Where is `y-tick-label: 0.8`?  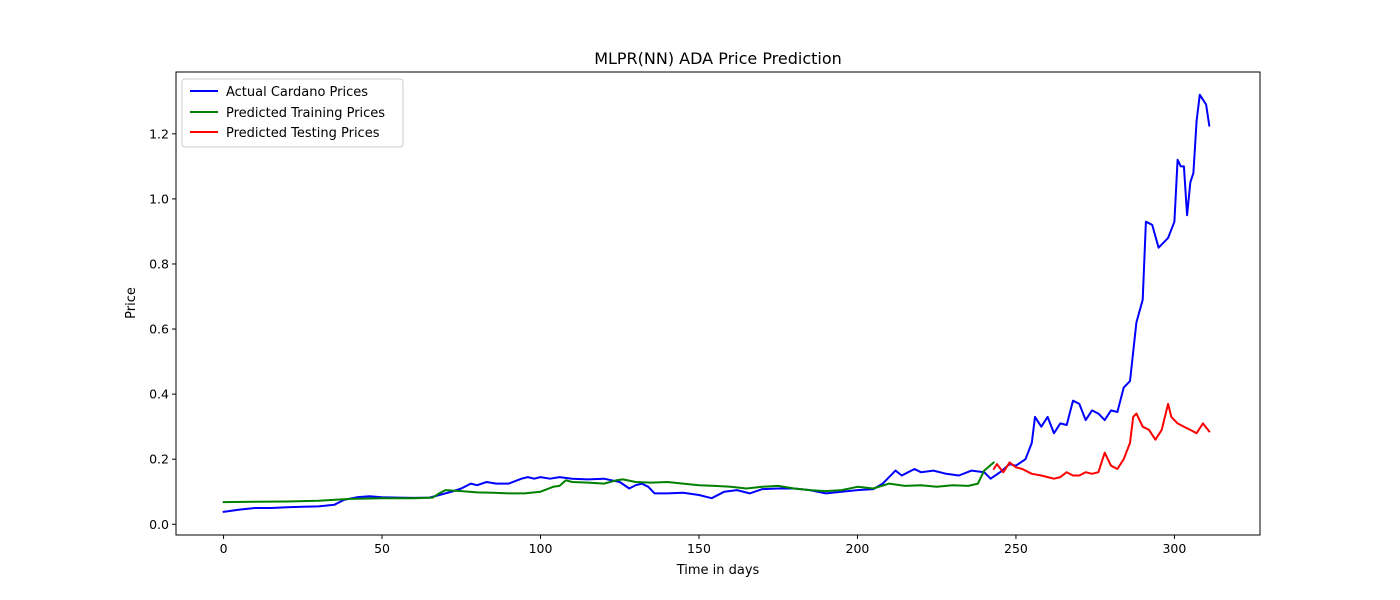 y-tick-label: 0.8 is located at coordinates (159, 263).